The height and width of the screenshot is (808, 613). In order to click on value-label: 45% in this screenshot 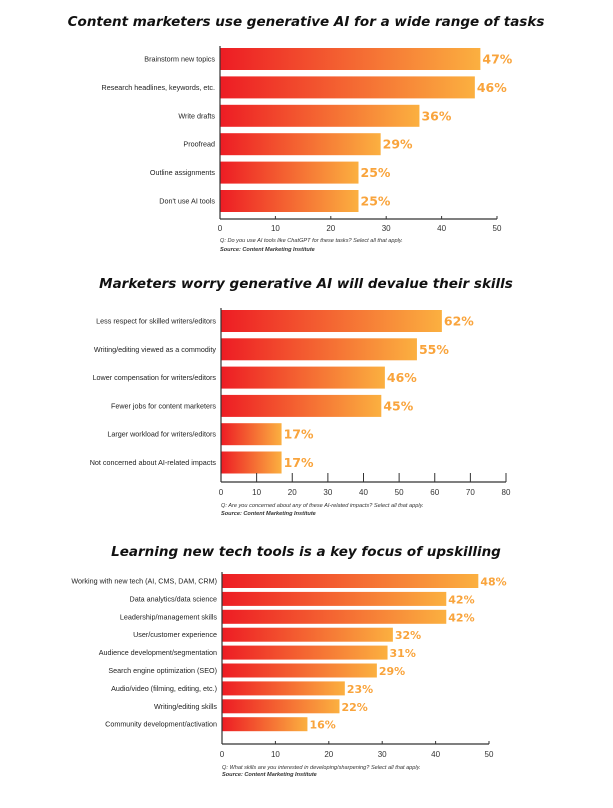, I will do `click(398, 405)`.